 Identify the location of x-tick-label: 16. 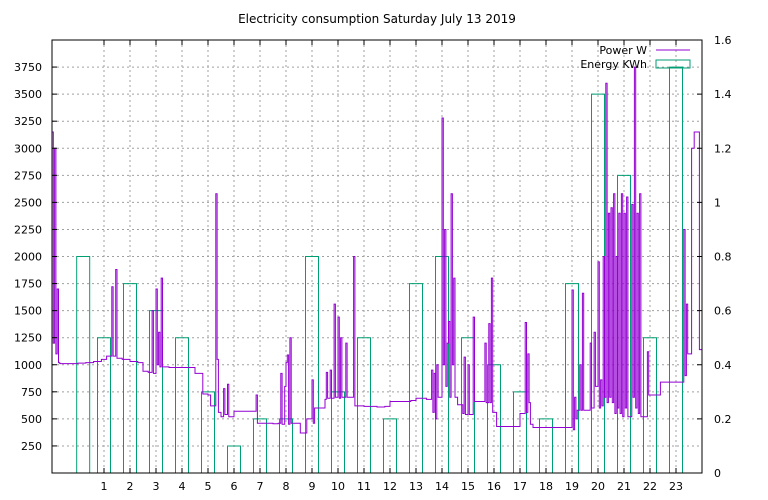
(494, 486).